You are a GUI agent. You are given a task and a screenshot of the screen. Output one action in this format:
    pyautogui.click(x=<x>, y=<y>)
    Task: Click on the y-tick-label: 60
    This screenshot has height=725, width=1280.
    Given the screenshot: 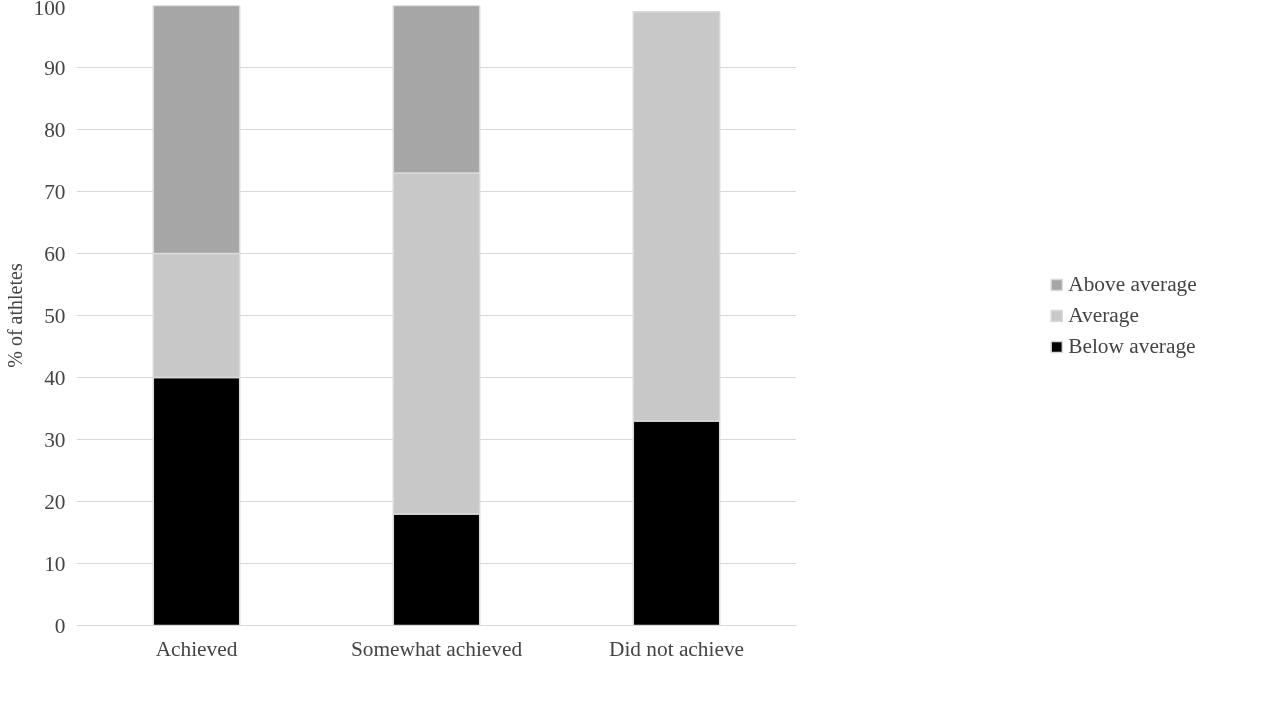 What is the action you would take?
    pyautogui.click(x=55, y=253)
    